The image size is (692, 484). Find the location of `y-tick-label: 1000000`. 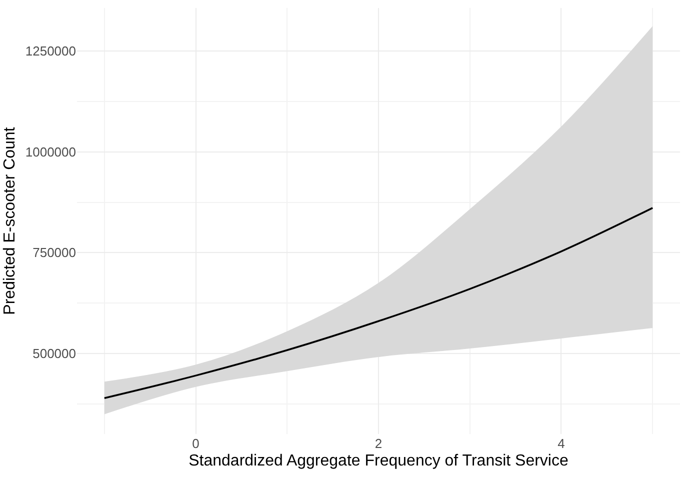

y-tick-label: 1000000 is located at coordinates (50, 152).